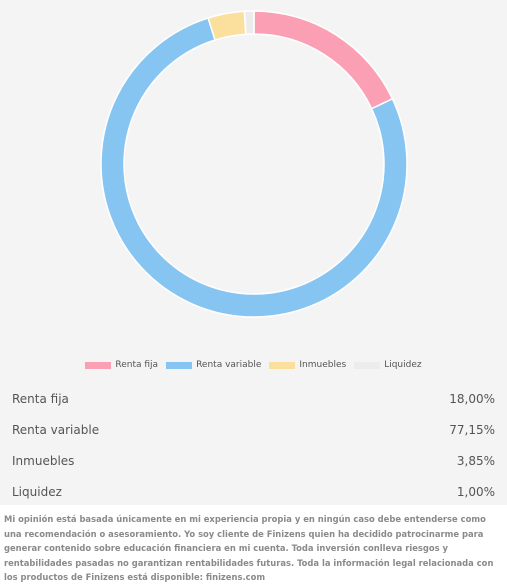  I want to click on donut-slice-liquidez, so click(249, 23).